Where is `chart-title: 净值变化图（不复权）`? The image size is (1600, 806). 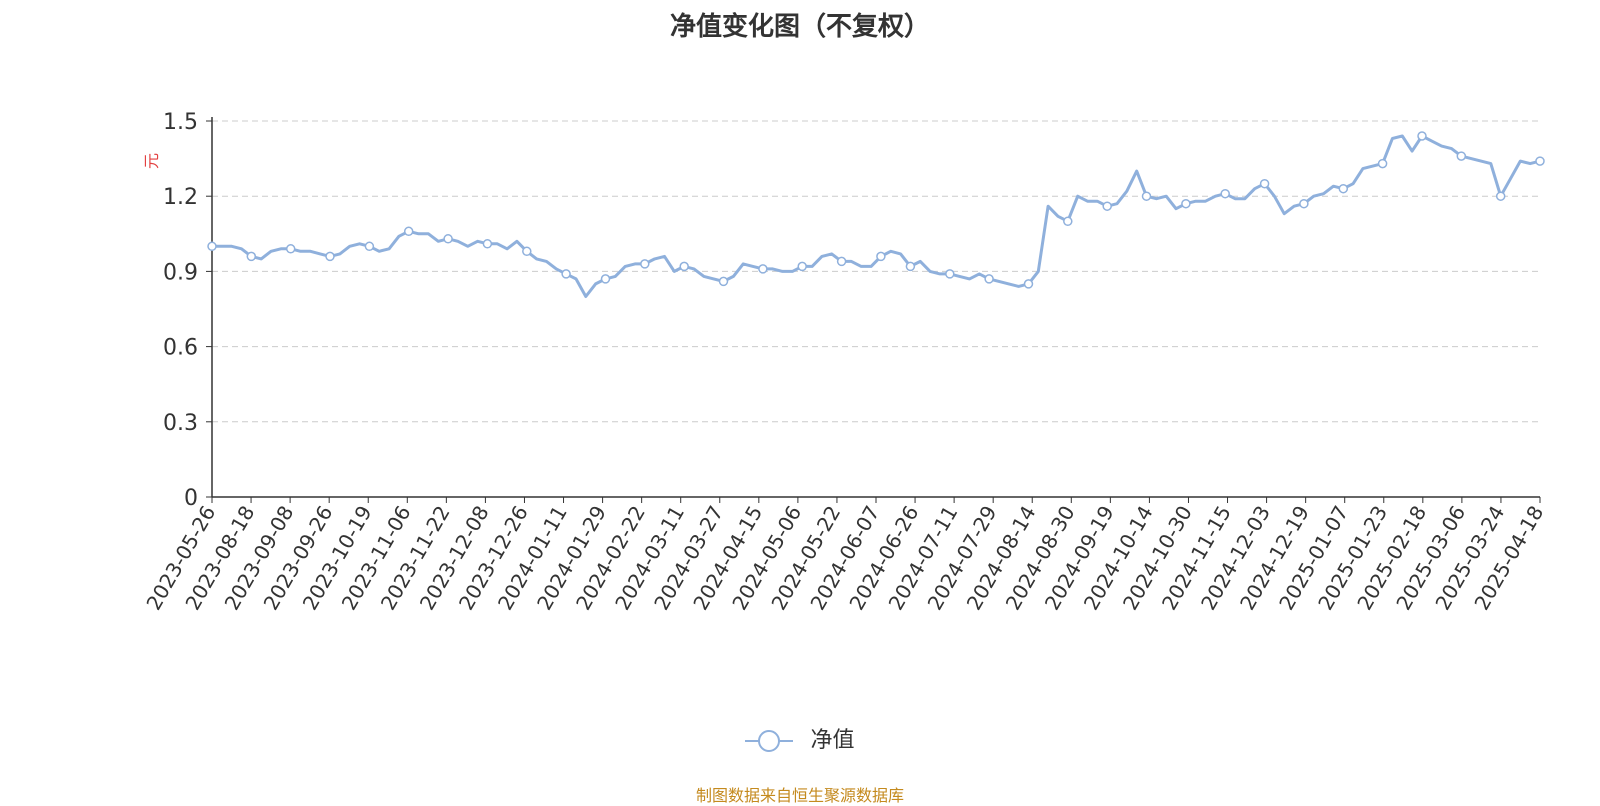
chart-title: 净值变化图（不复权） is located at coordinates (799, 27).